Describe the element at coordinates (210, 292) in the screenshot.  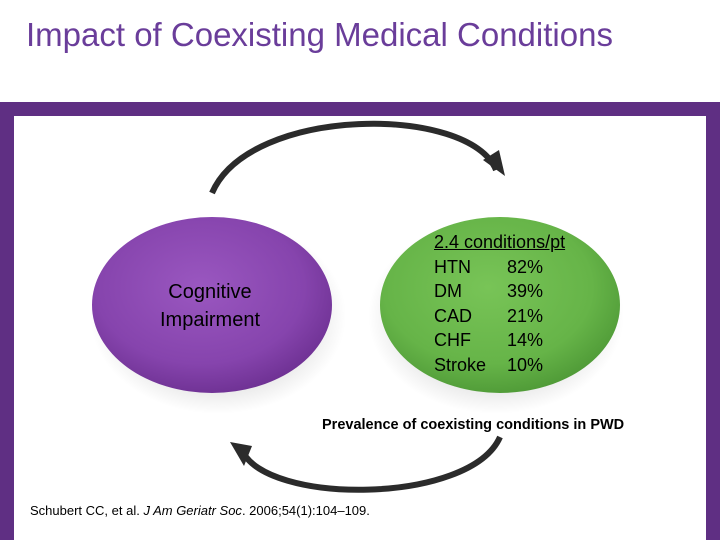
I see `cognitive-label-line1: Cognitive` at that location.